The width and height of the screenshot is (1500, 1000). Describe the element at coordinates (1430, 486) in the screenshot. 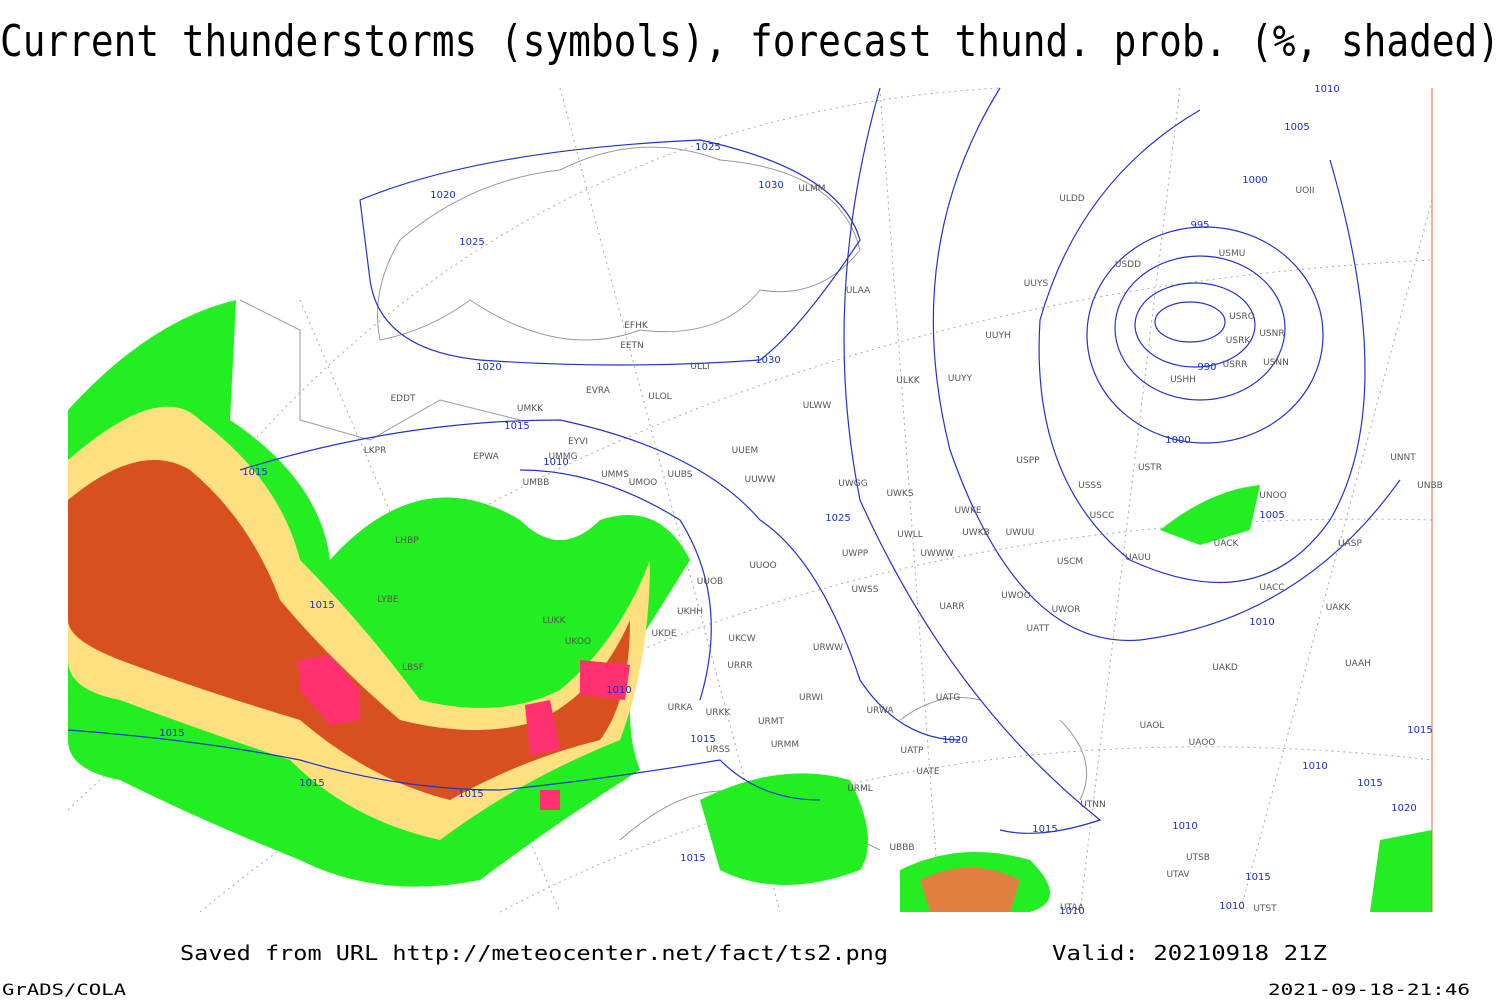

I see `station-code: UNBB` at that location.